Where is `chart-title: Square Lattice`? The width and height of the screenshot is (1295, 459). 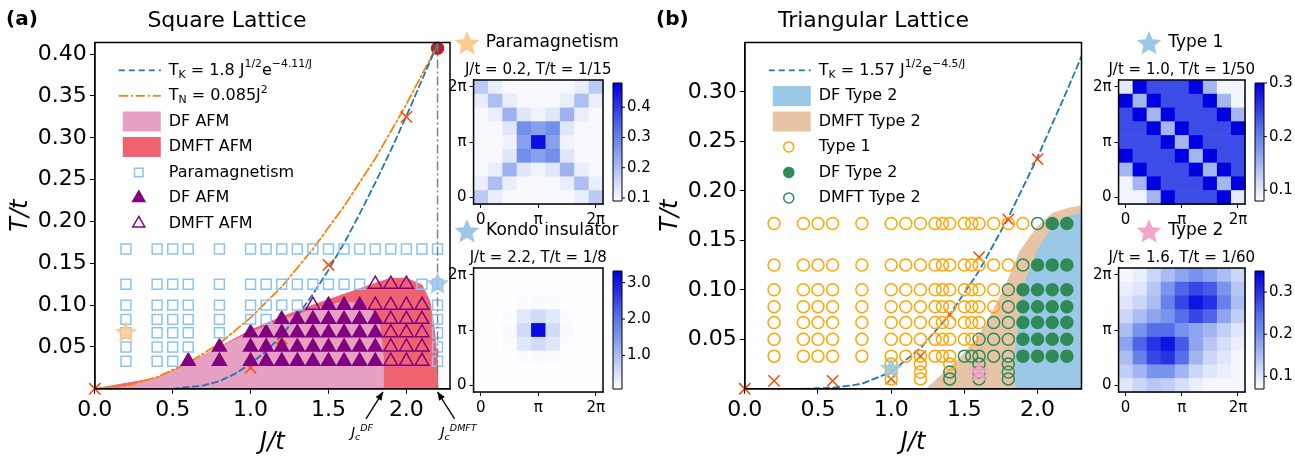 chart-title: Square Lattice is located at coordinates (227, 19).